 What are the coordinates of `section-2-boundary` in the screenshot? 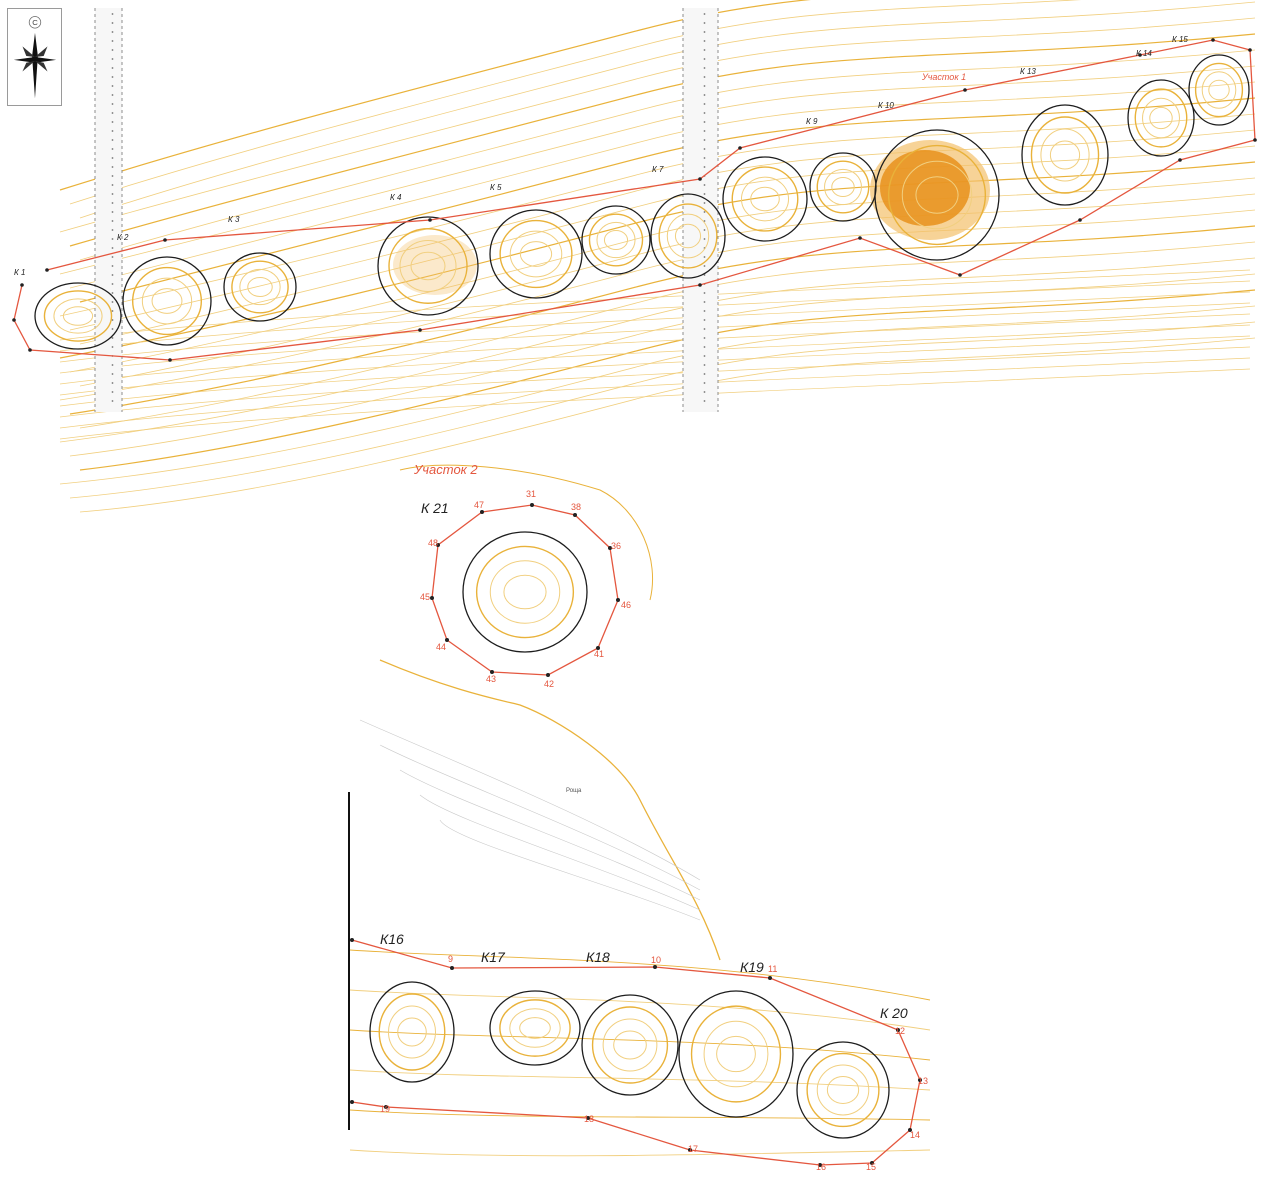 It's located at (525, 590).